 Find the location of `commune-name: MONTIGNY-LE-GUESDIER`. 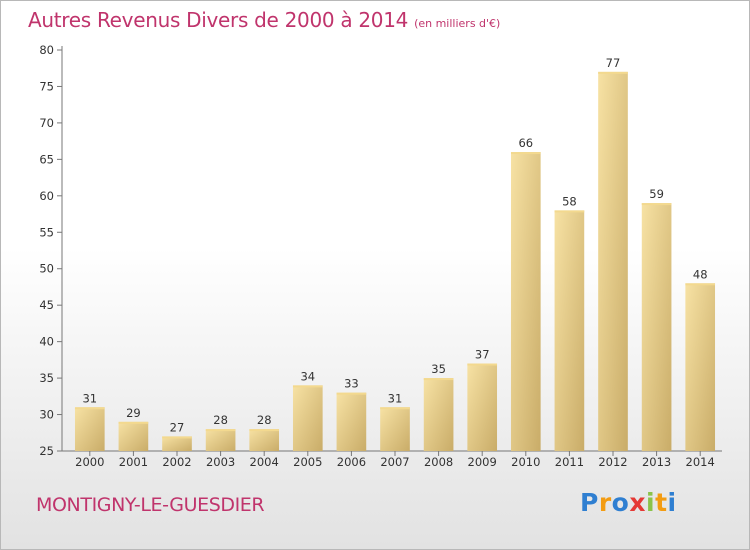

commune-name: MONTIGNY-LE-GUESDIER is located at coordinates (150, 505).